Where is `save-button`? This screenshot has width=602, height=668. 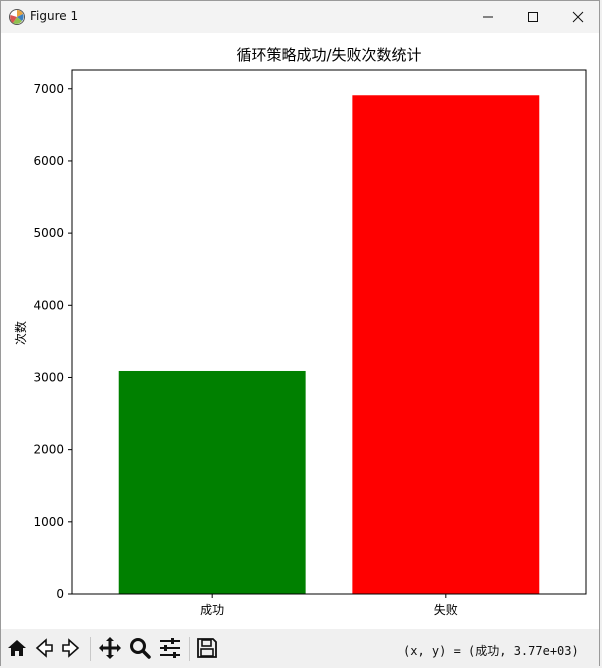 save-button is located at coordinates (207, 648).